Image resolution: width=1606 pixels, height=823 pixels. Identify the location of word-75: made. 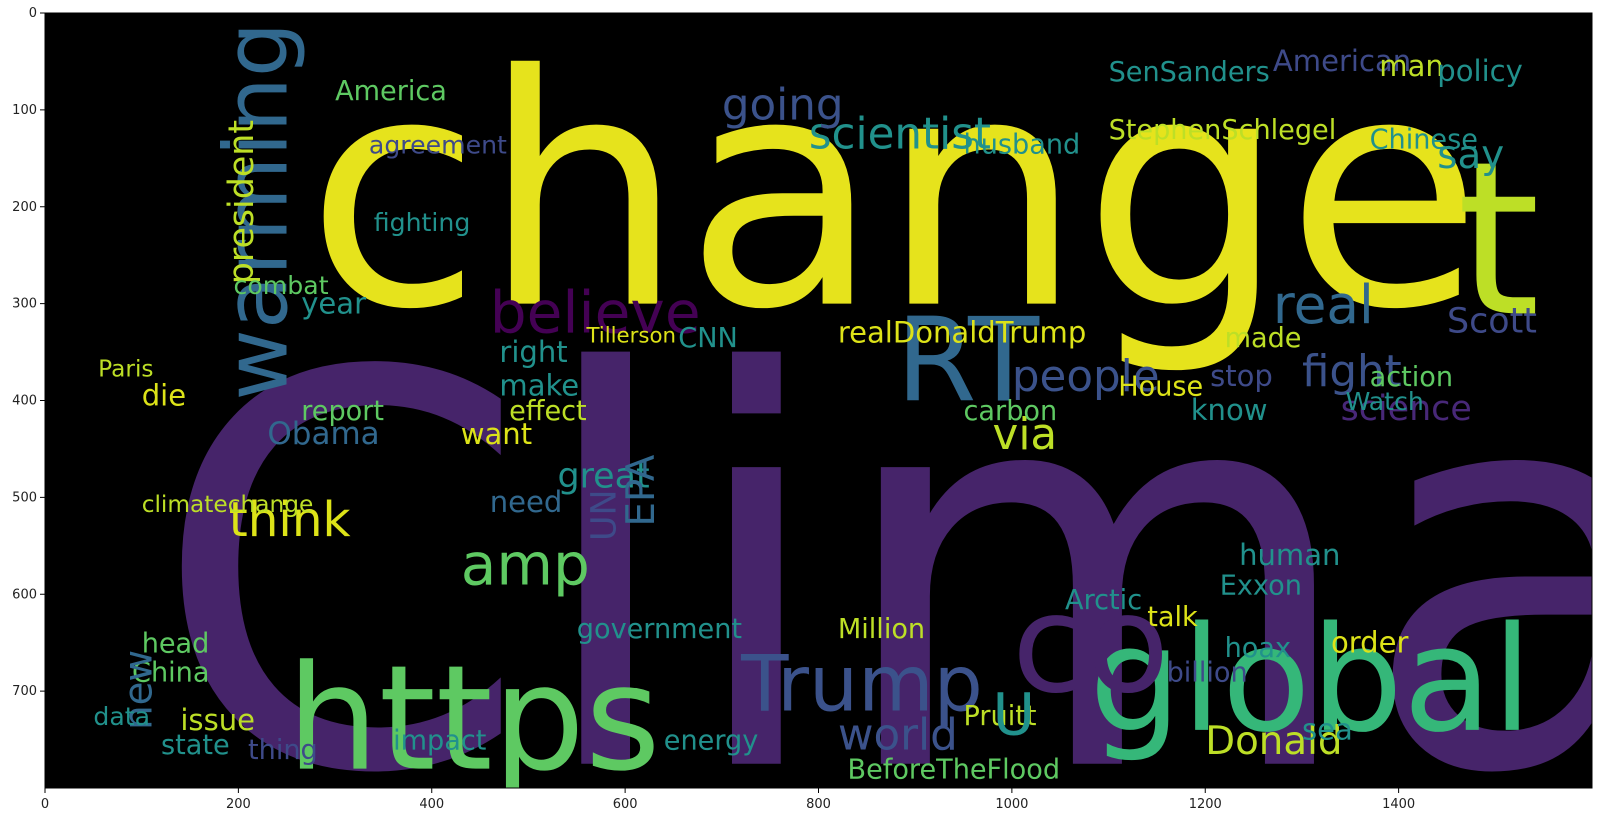
(1263, 338).